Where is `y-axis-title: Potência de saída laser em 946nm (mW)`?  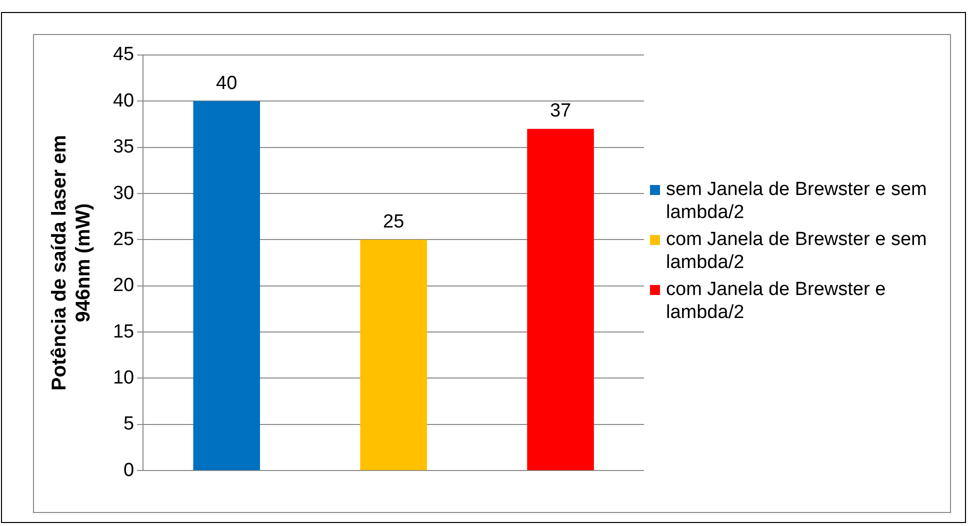
y-axis-title: Potência de saída laser em 946nm (mW) is located at coordinates (71, 262).